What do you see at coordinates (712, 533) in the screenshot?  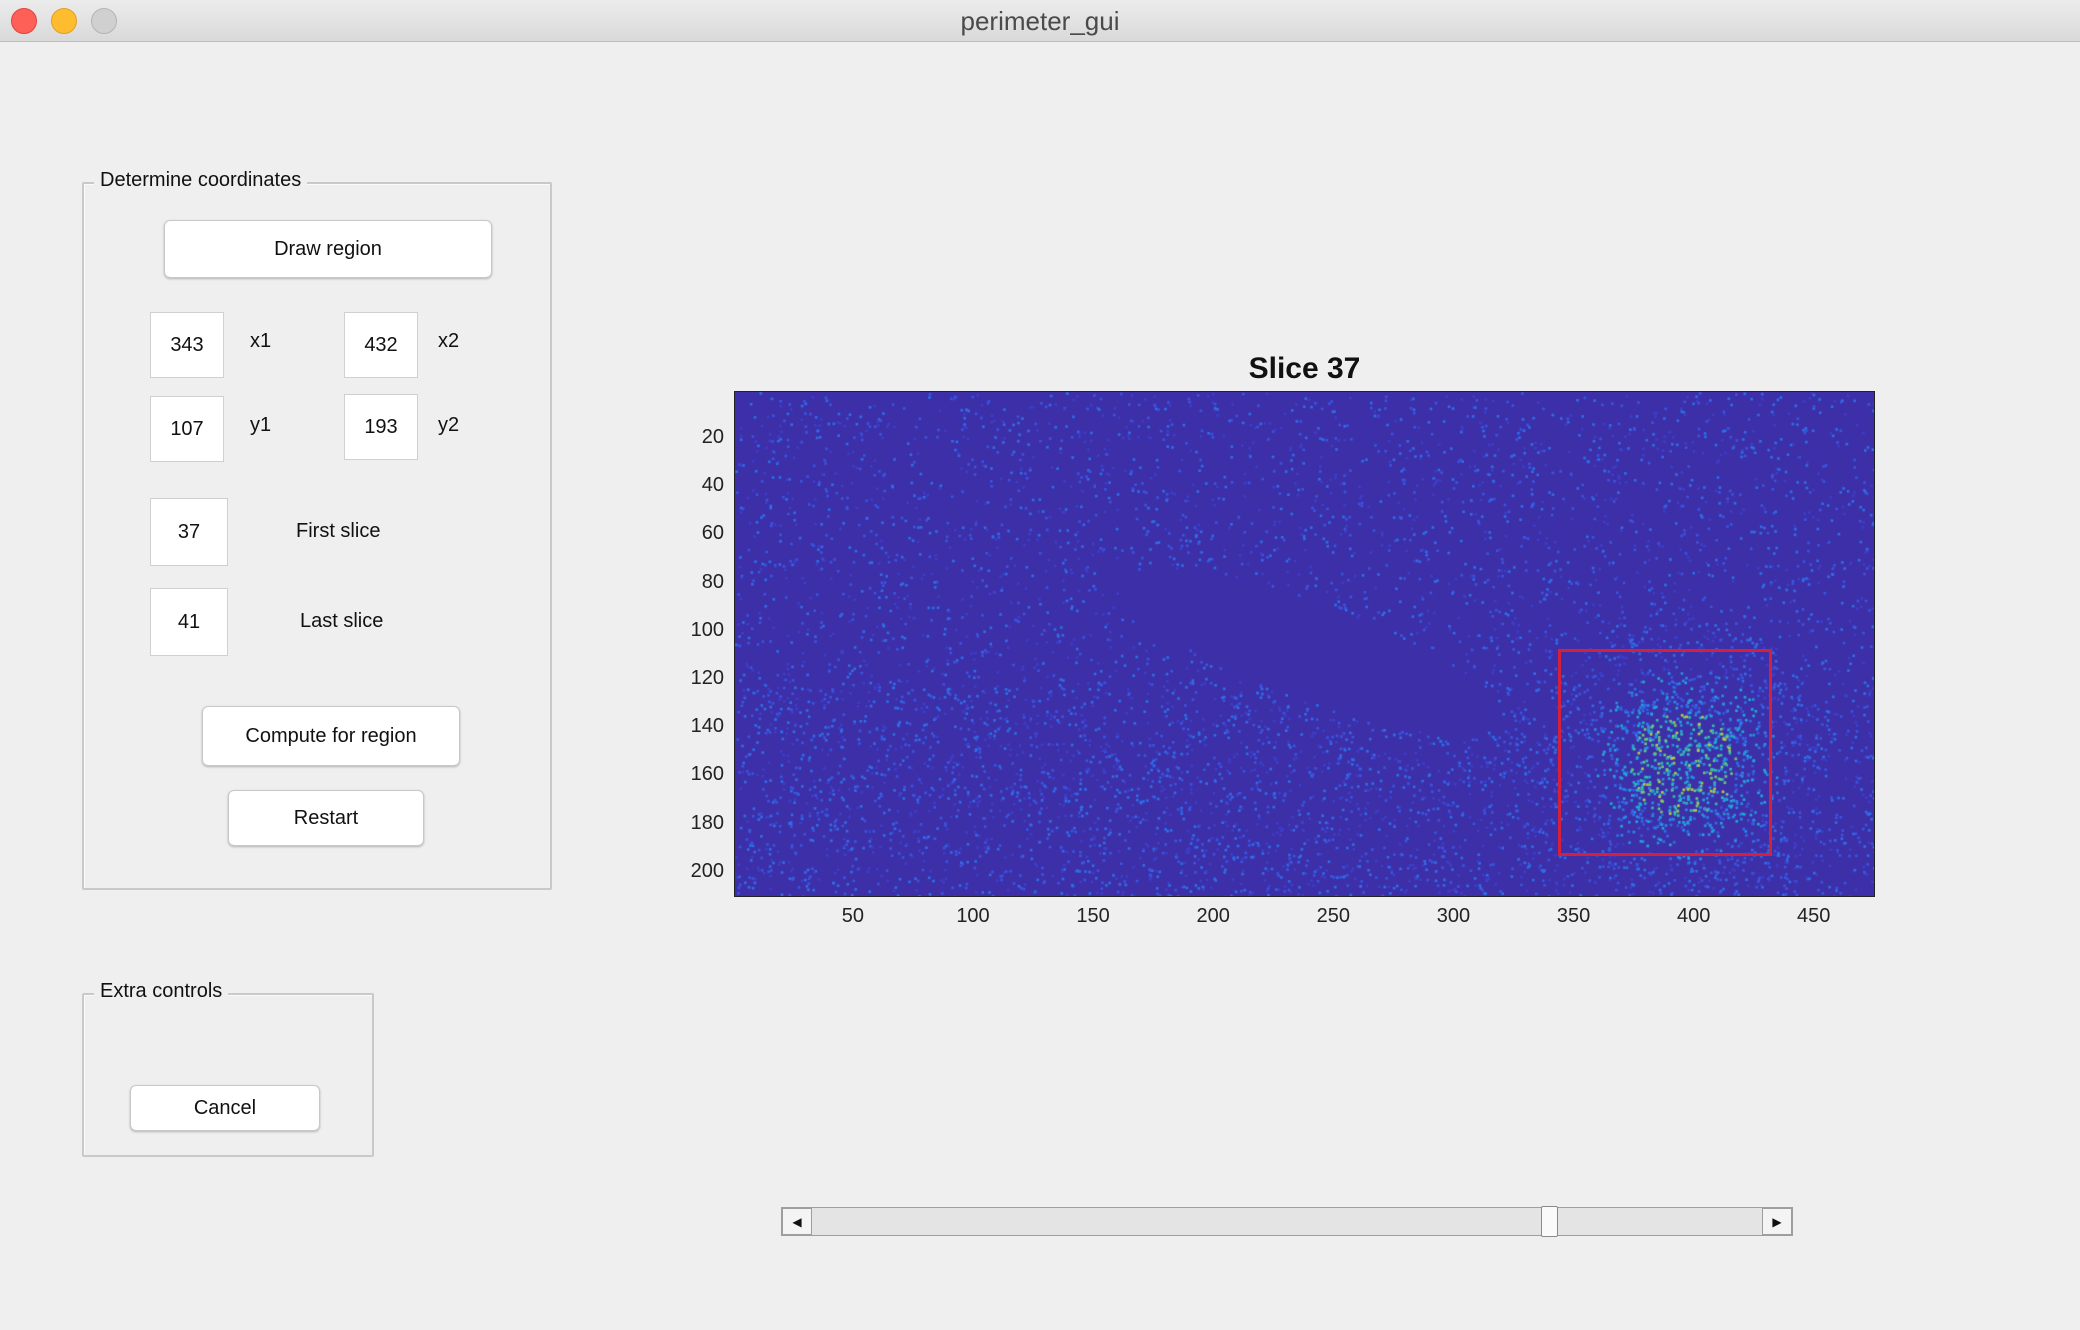 I see `y-tick-label: 60` at bounding box center [712, 533].